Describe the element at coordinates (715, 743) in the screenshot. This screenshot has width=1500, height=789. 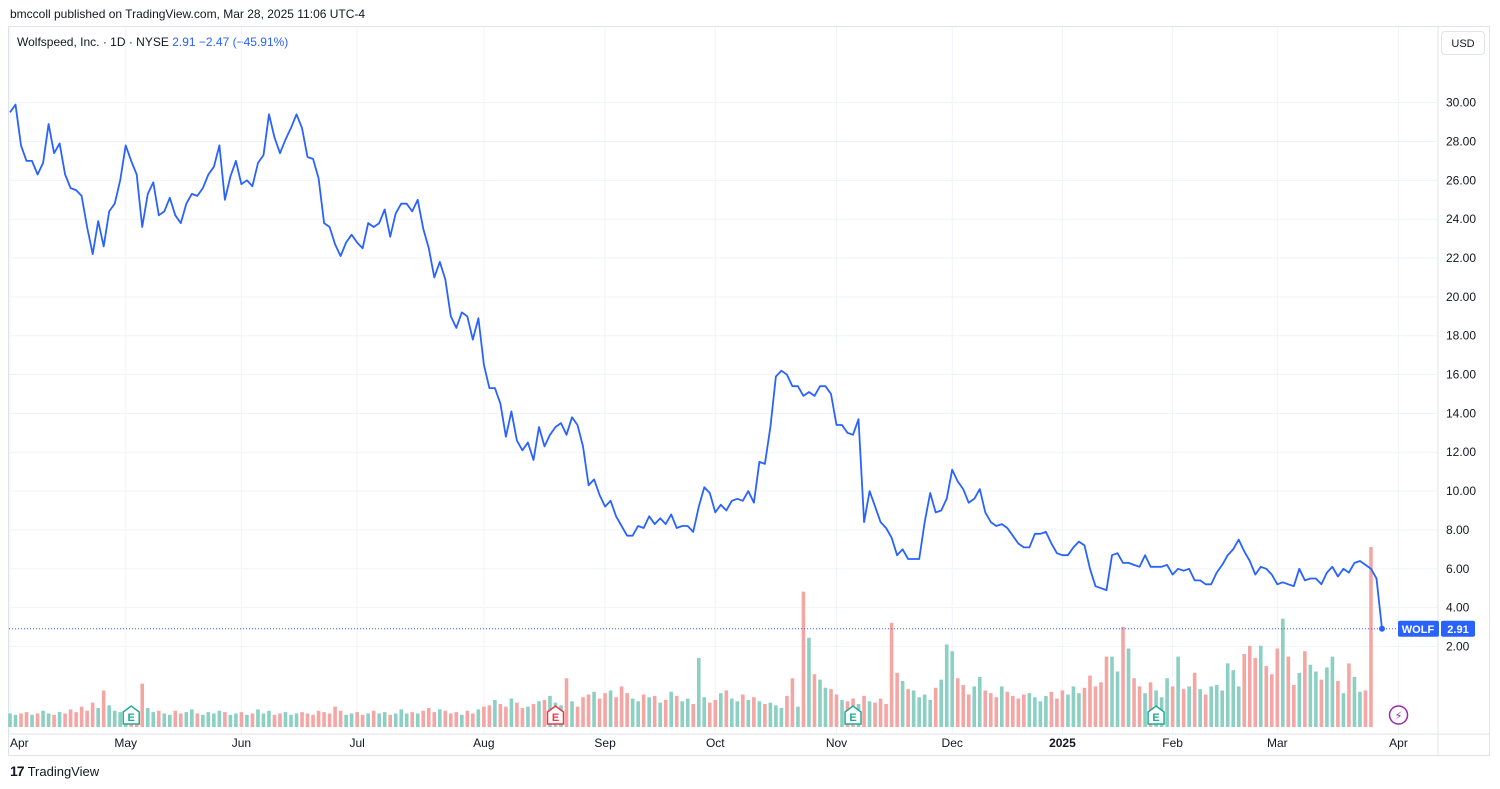
I see `x-tick-label: Oct` at that location.